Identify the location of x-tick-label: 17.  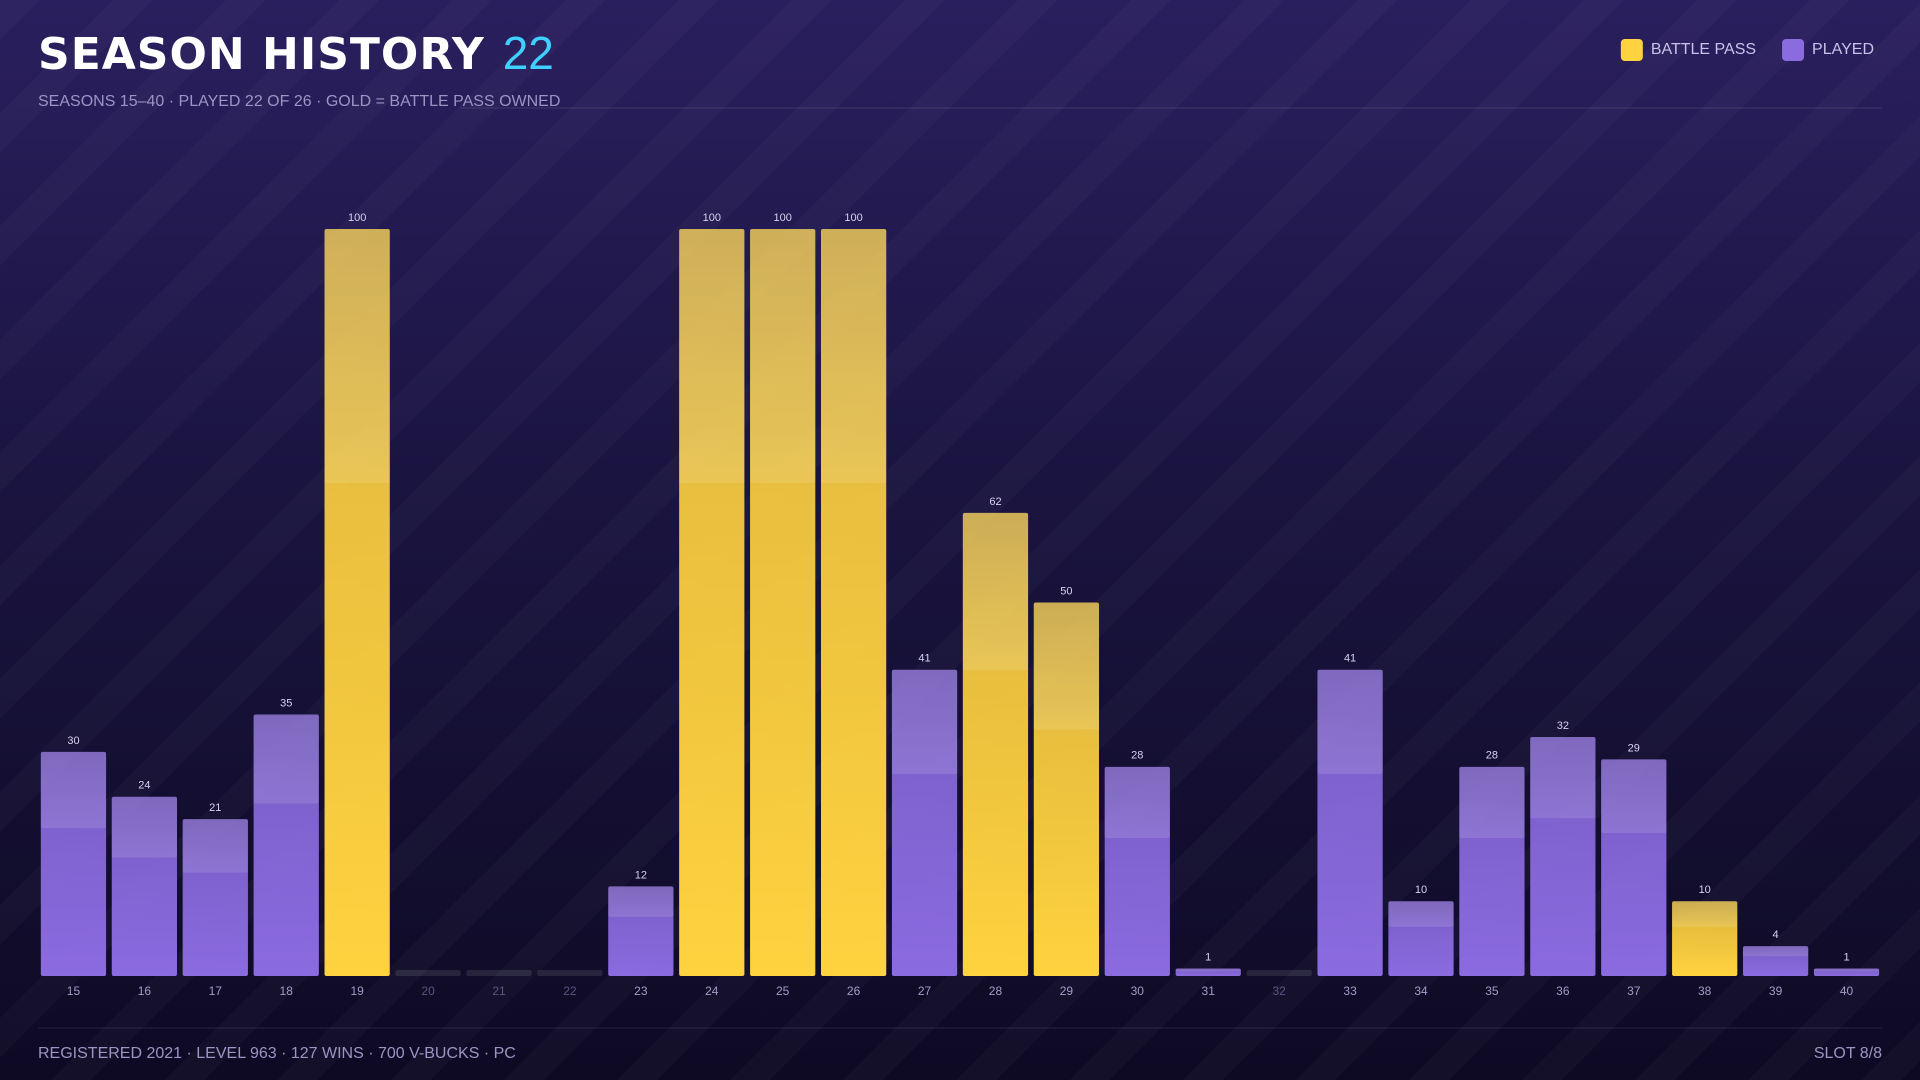
(216, 991).